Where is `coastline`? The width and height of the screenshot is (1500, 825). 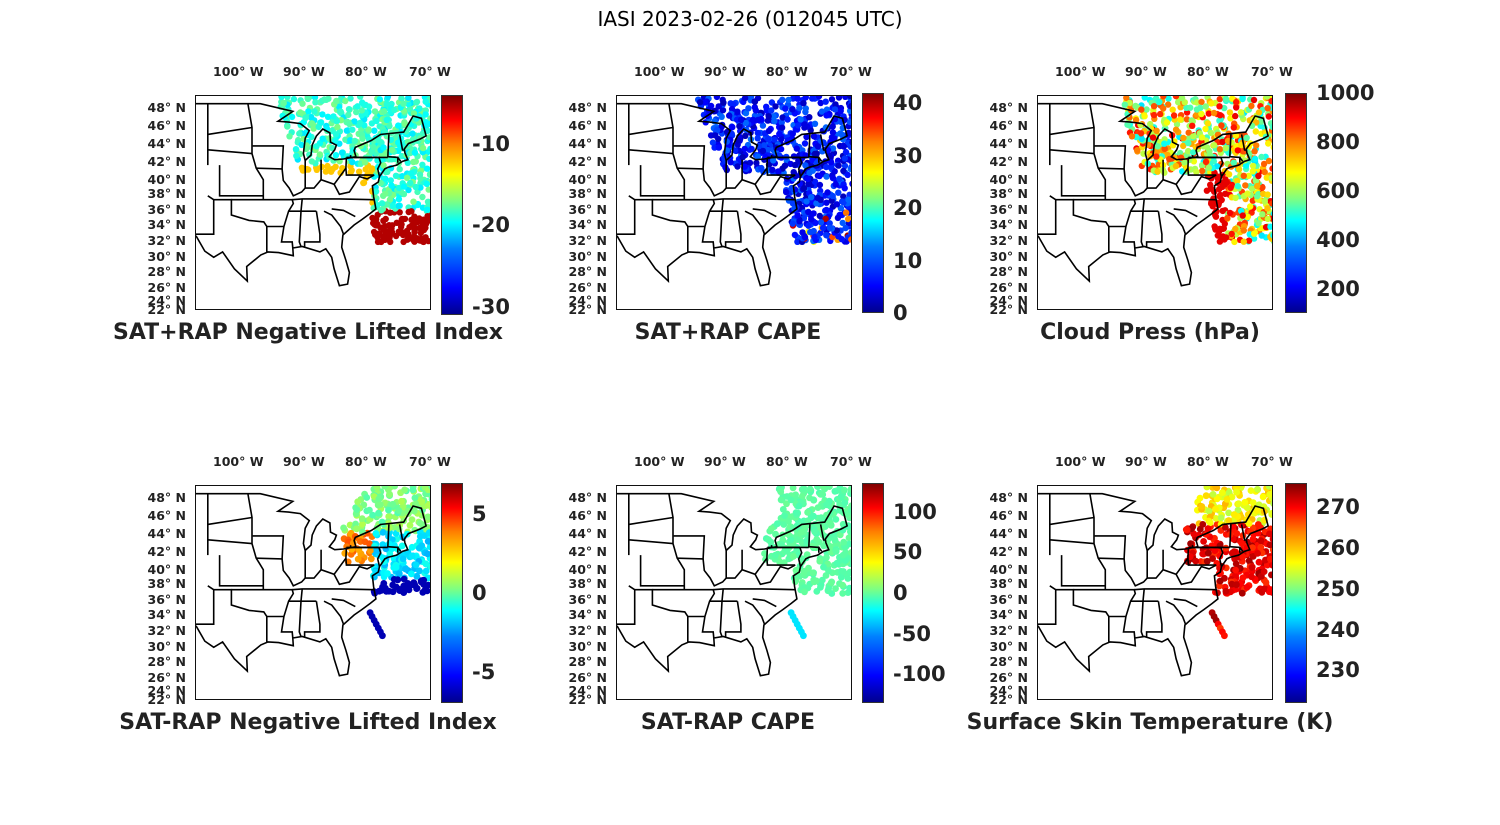 coastline is located at coordinates (1154, 194).